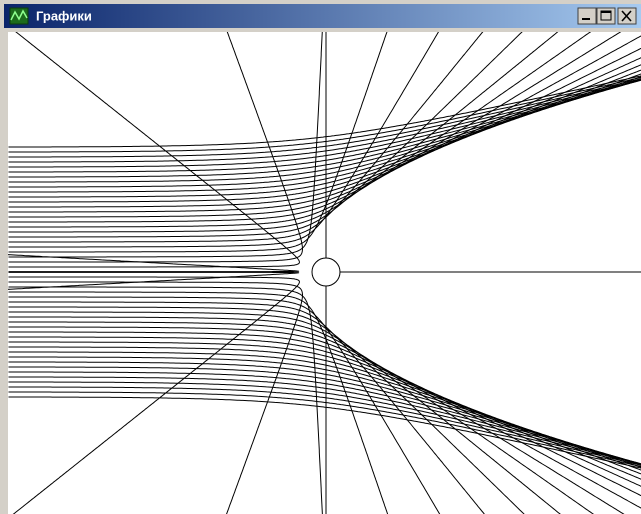 This screenshot has height=514, width=641. What do you see at coordinates (64, 15) in the screenshot?
I see `window-title: Графики` at bounding box center [64, 15].